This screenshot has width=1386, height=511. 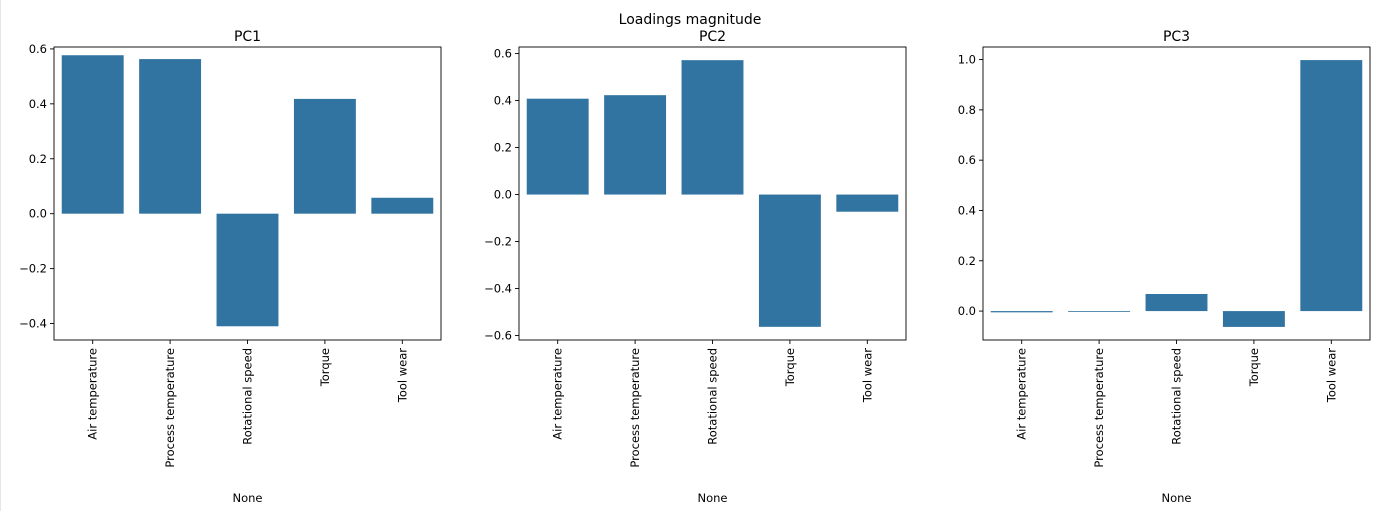 What do you see at coordinates (1176, 37) in the screenshot?
I see `subplot-title: PC3` at bounding box center [1176, 37].